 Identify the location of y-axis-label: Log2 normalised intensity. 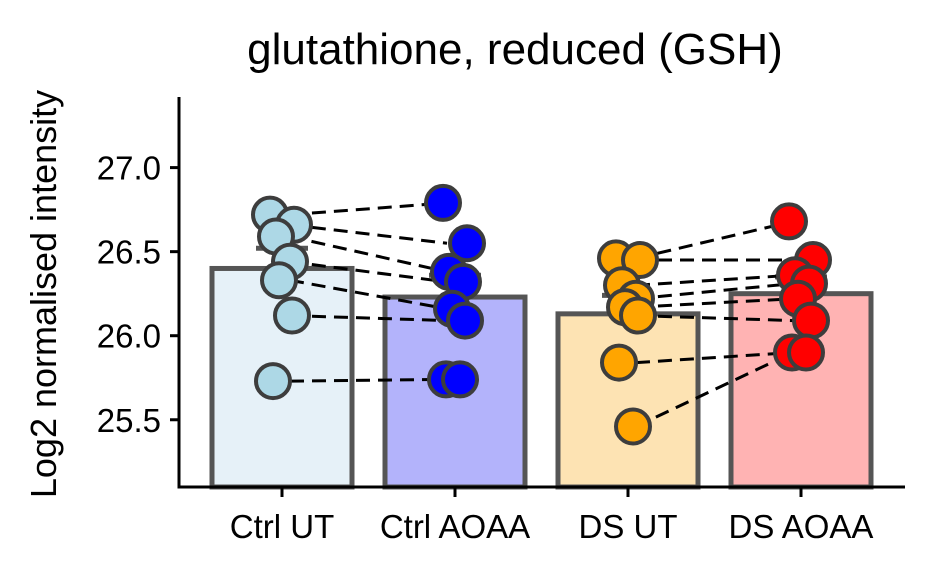
(43, 294).